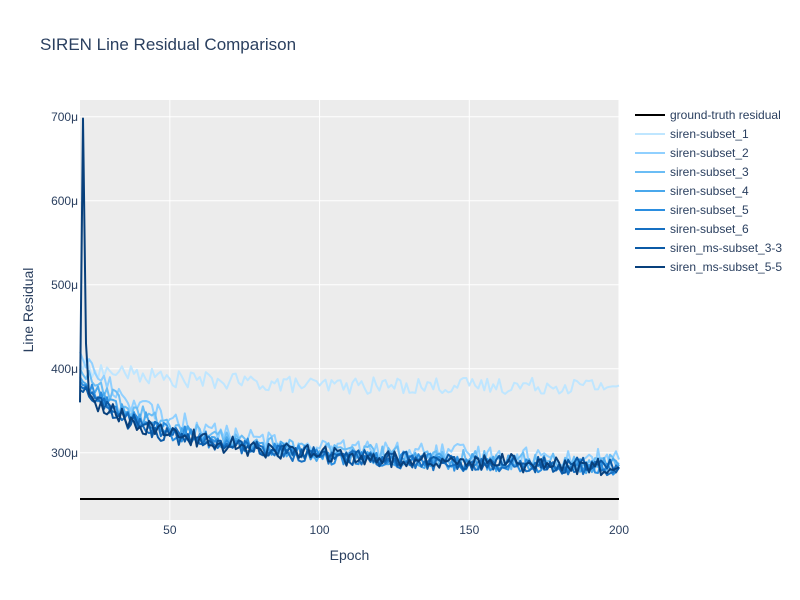  Describe the element at coordinates (709, 172) in the screenshot. I see `legend-label: siren-subset_3` at that location.